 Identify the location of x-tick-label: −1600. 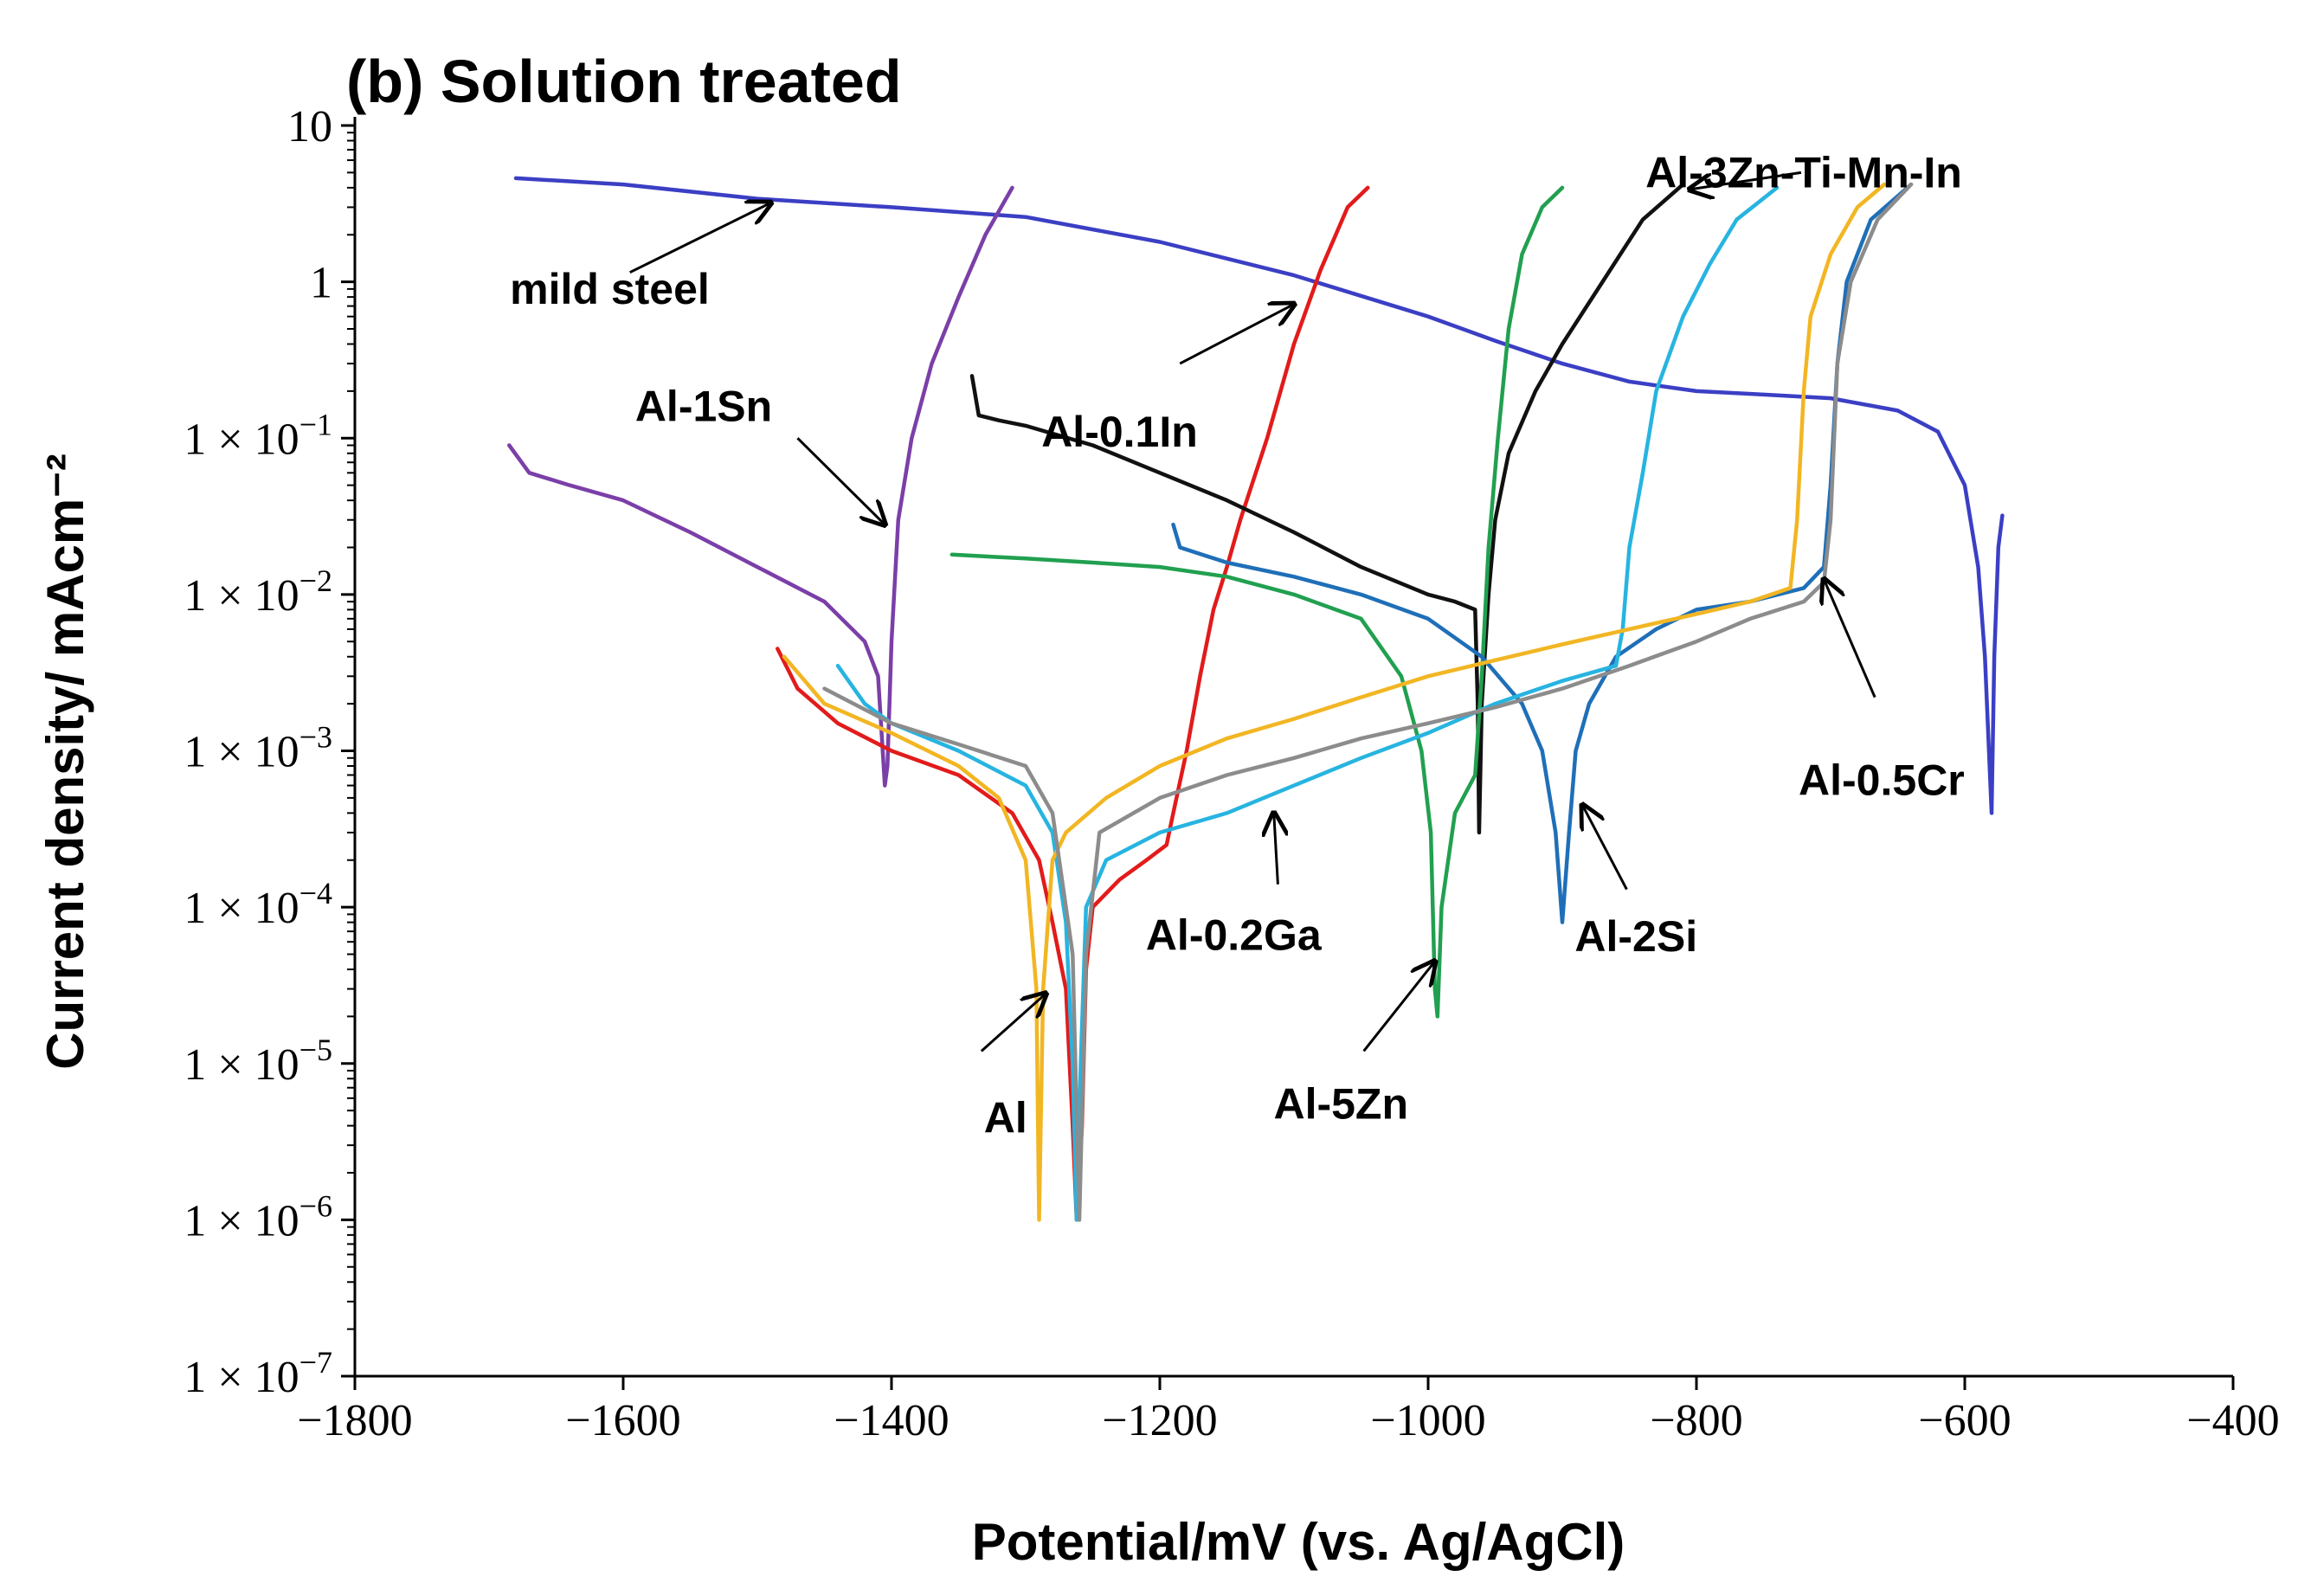
(622, 1420).